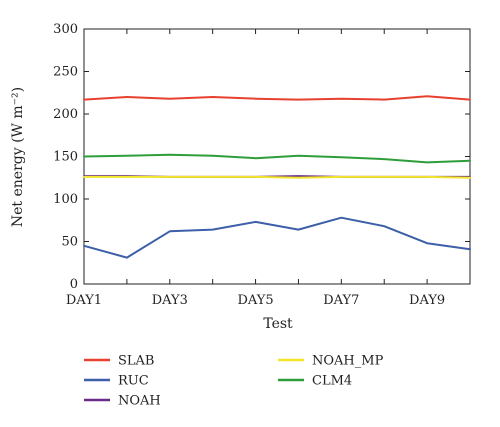 Image resolution: width=500 pixels, height=427 pixels. What do you see at coordinates (69, 242) in the screenshot?
I see `y-tick-label: 50` at bounding box center [69, 242].